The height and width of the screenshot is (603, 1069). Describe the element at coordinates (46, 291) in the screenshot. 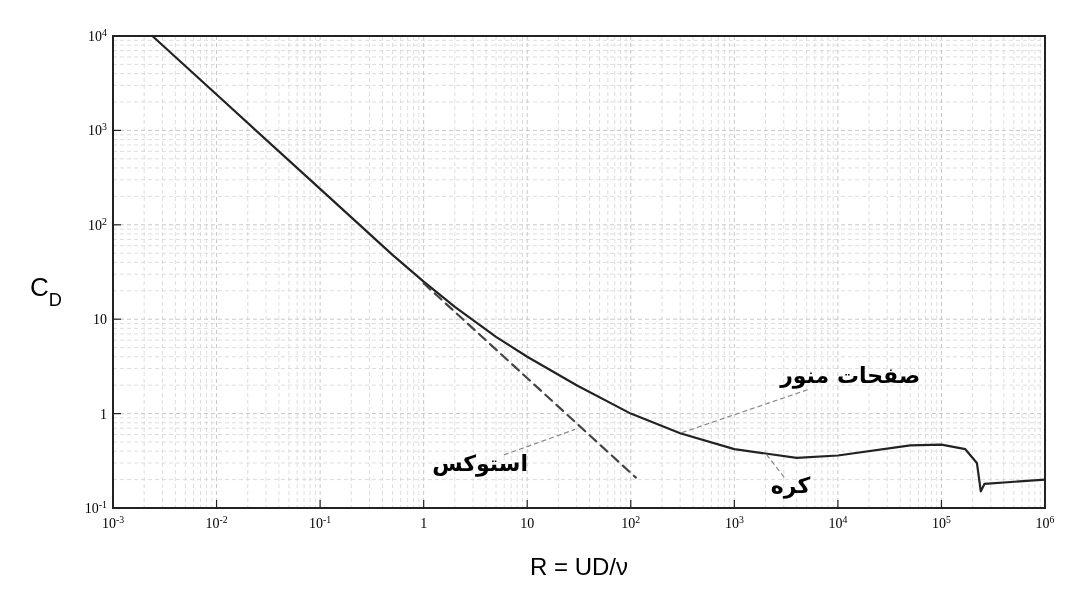

I see `y-axis-title: C$_{D}$` at that location.